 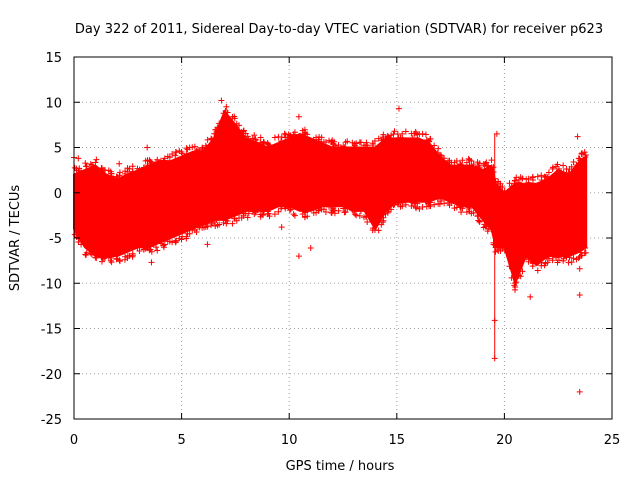 I want to click on y-tick-label: -5, so click(x=55, y=239).